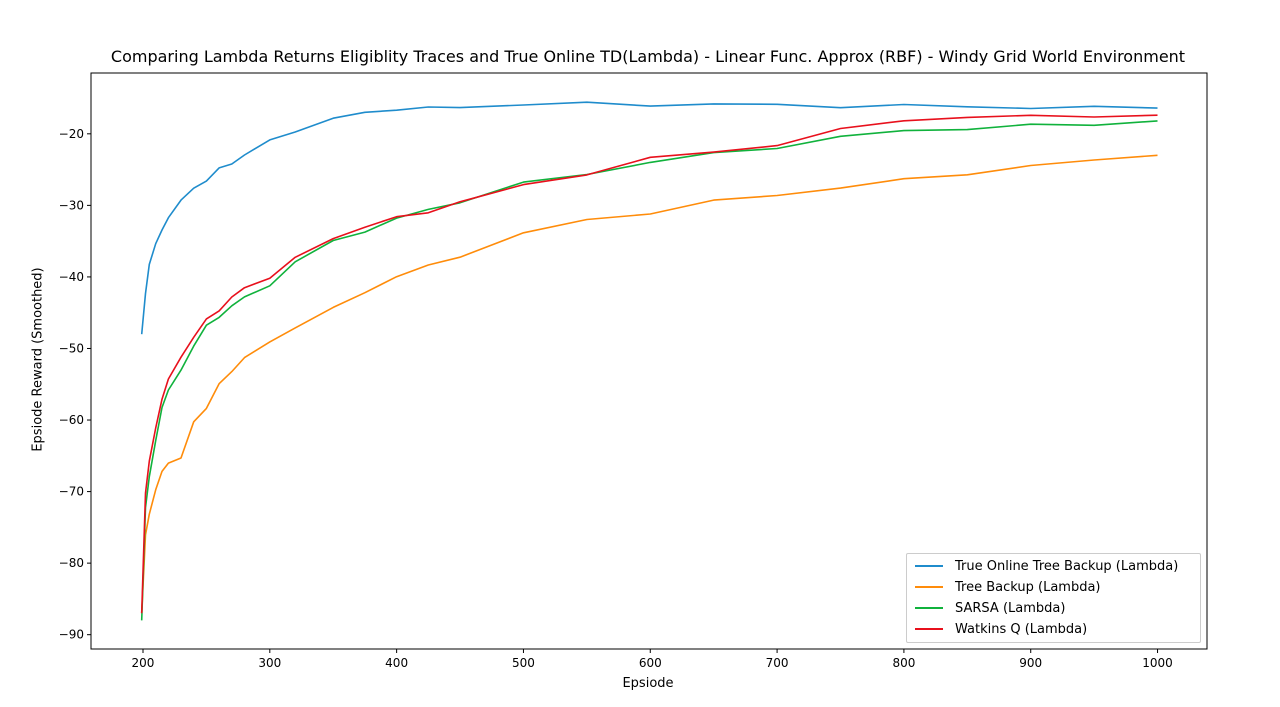 The image size is (1280, 707). I want to click on x-tick-label: 1000, so click(1157, 663).